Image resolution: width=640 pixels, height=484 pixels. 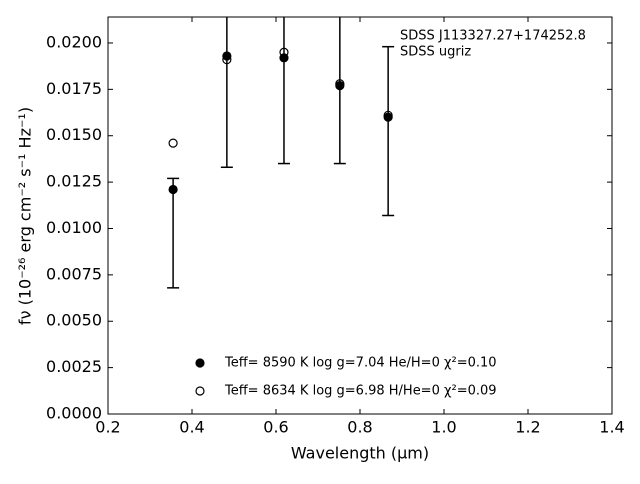 I want to click on y-tick-label: 0.0075, so click(x=74, y=273).